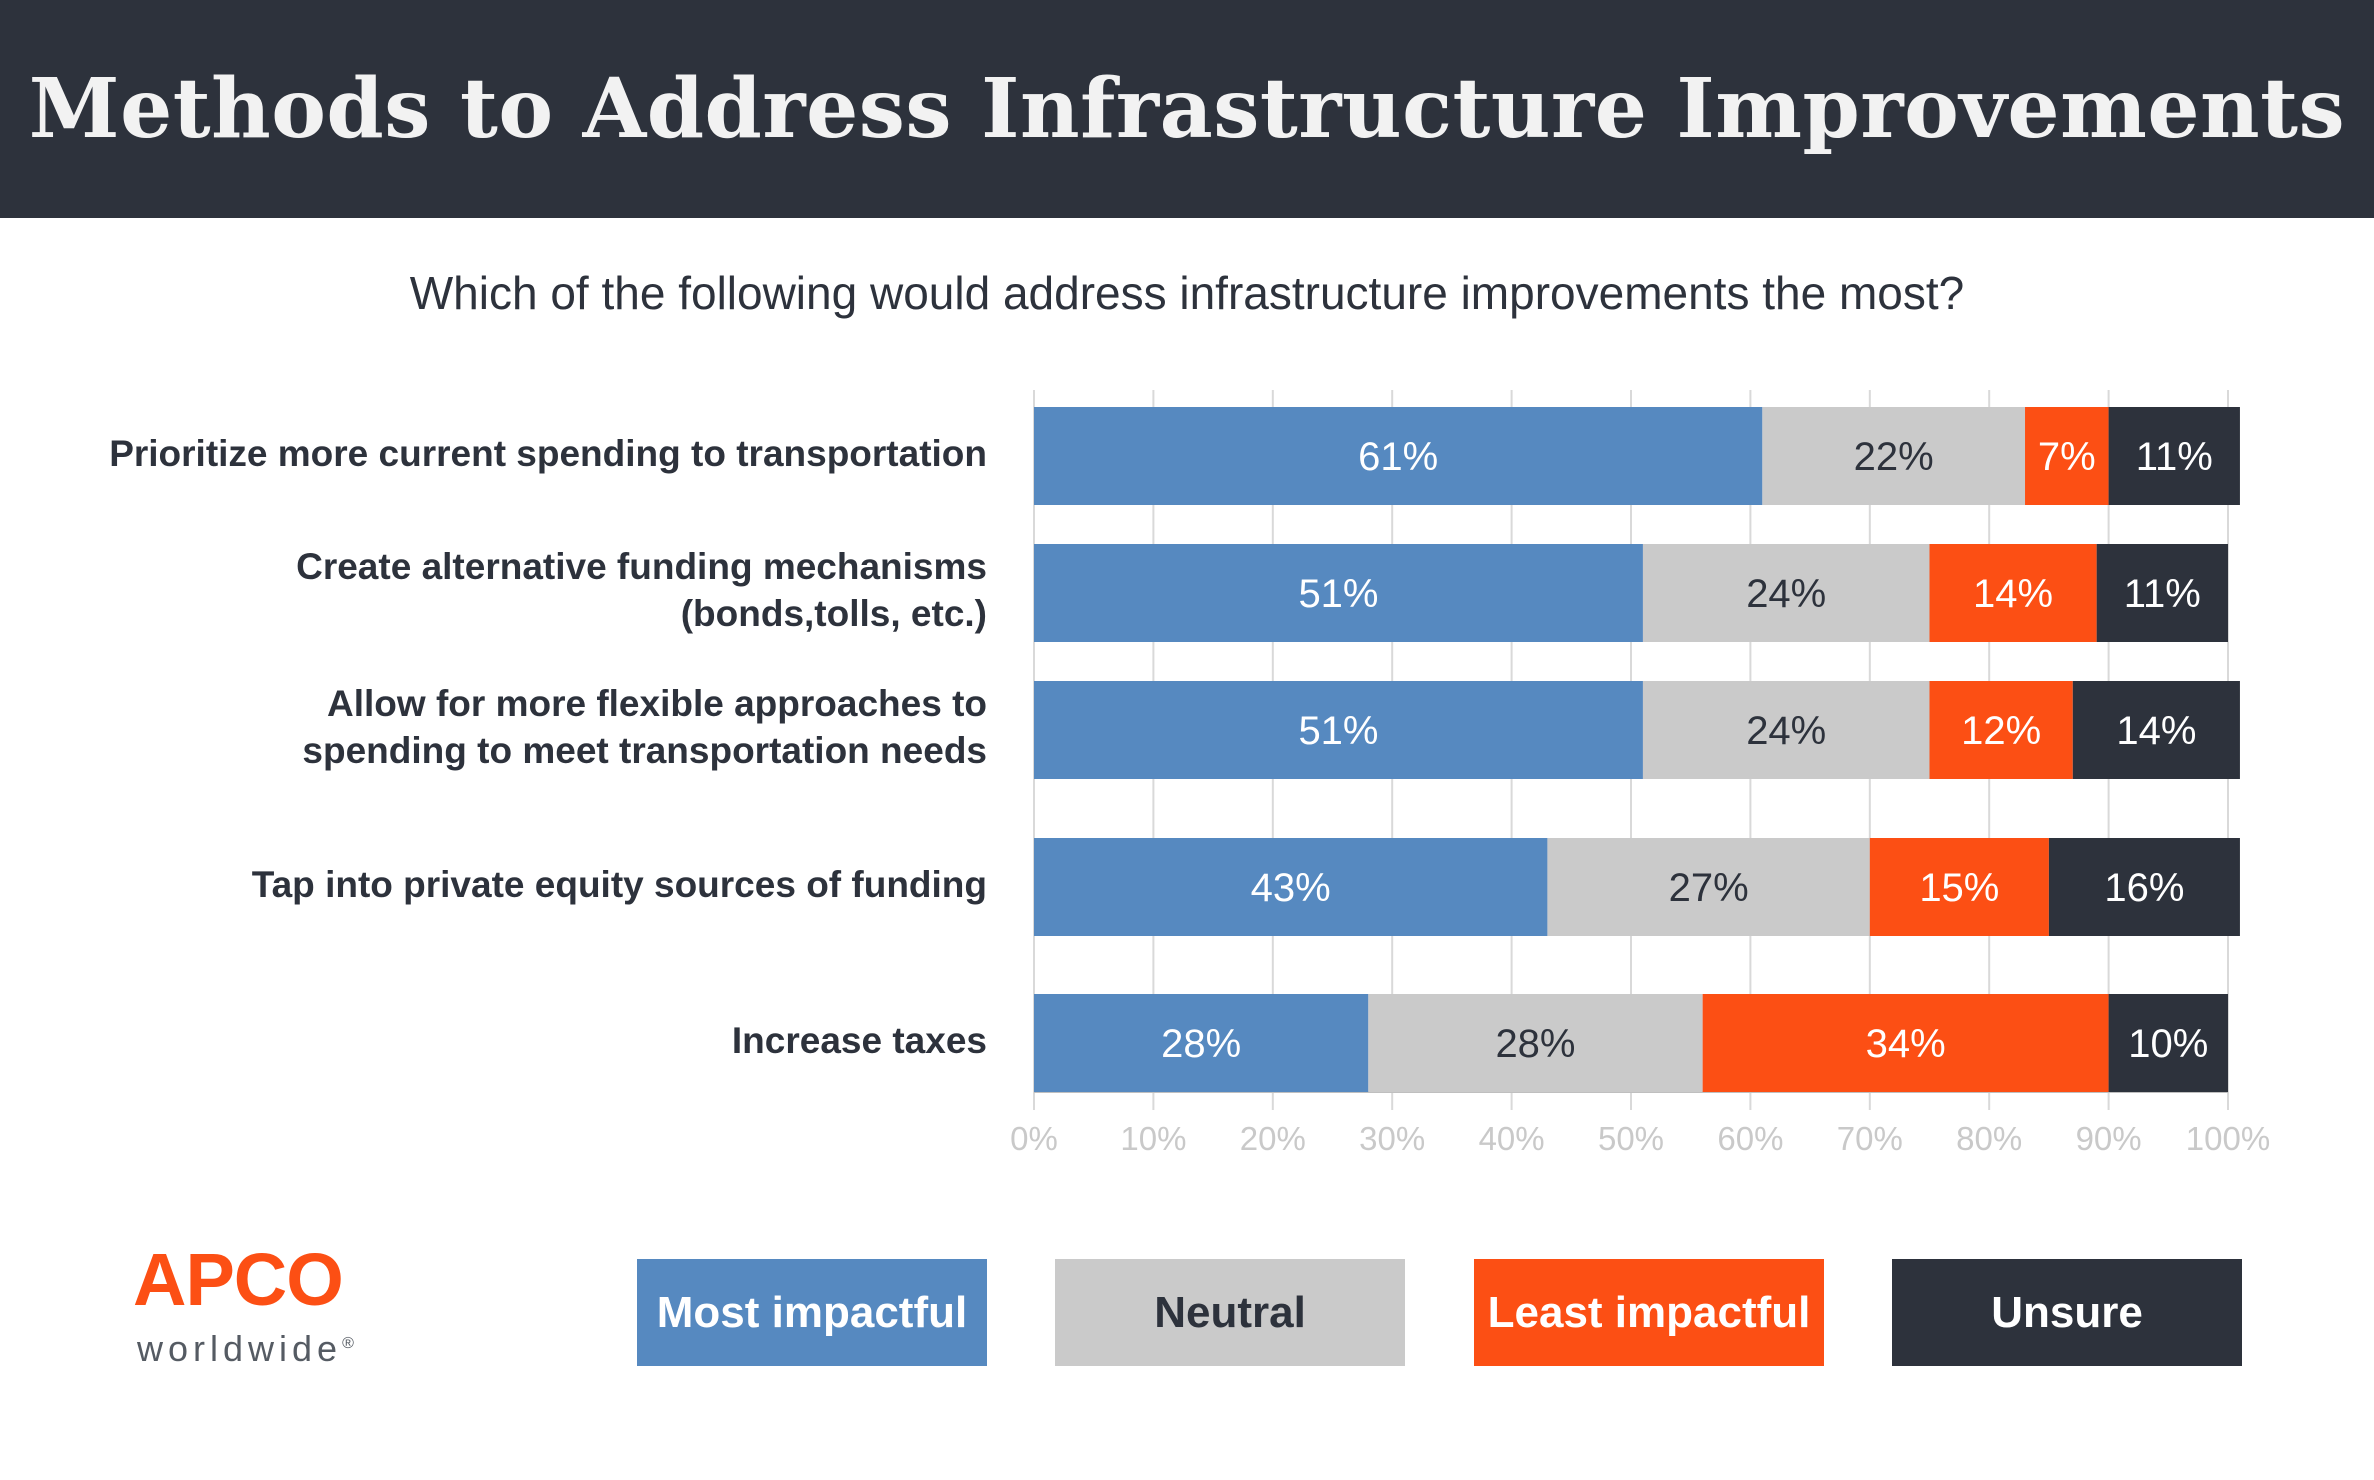  What do you see at coordinates (641, 566) in the screenshot?
I see `category-label-line: Create alternative funding mechanisms` at bounding box center [641, 566].